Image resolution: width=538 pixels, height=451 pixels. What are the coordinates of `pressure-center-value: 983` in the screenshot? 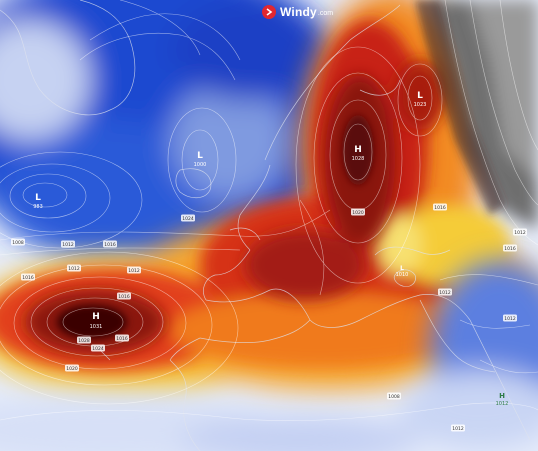 It's located at (38, 207).